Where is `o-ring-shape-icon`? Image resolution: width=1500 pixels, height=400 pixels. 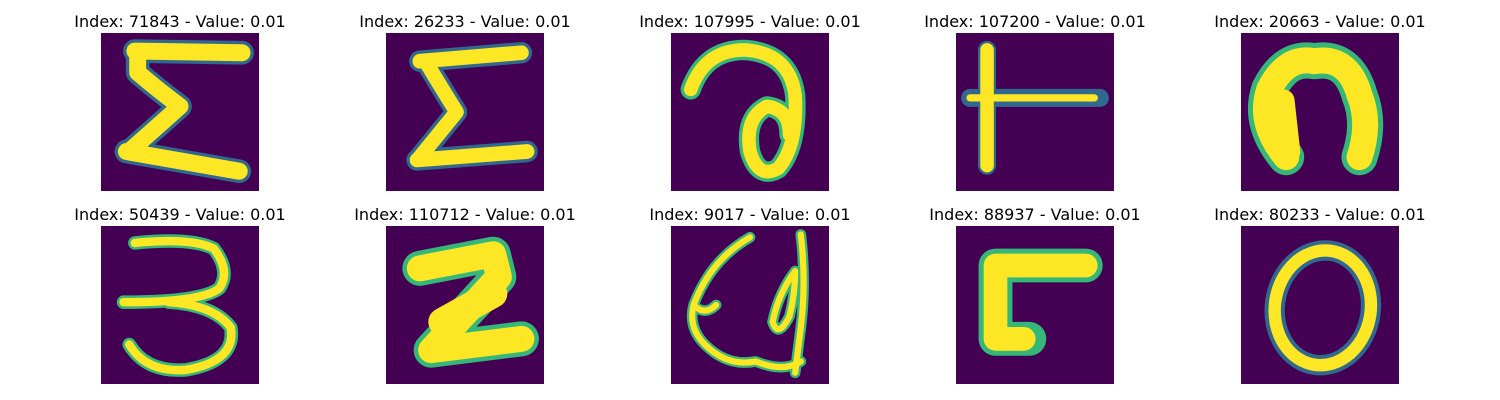
o-ring-shape-icon is located at coordinates (1320, 305).